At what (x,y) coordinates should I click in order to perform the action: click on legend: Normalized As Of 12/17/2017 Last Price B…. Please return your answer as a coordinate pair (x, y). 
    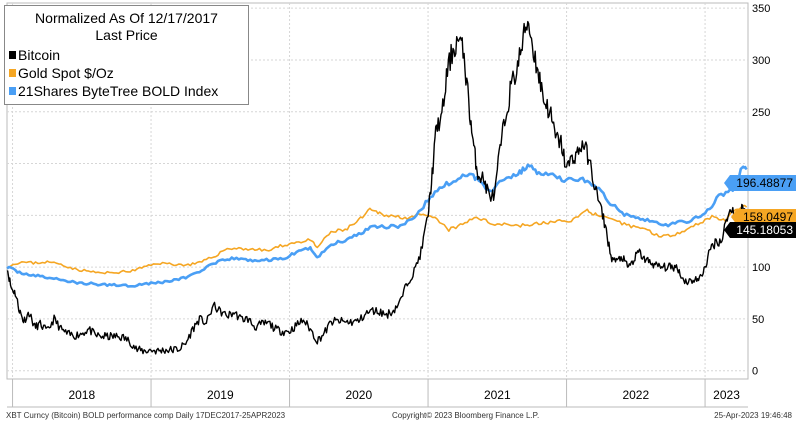
    Looking at the image, I should click on (126, 55).